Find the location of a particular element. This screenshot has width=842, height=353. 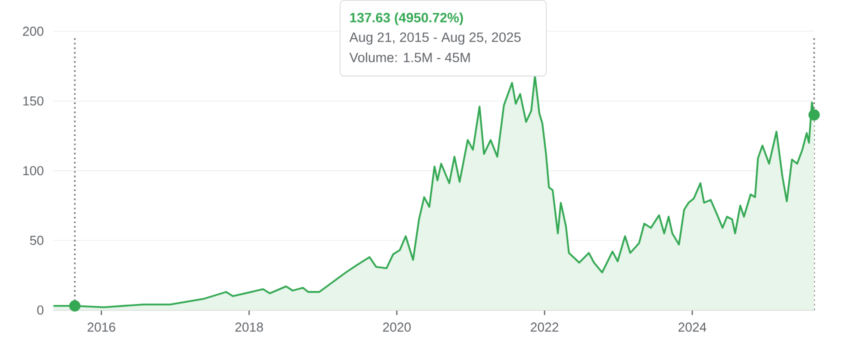

y-tick-label: 50 is located at coordinates (37, 240).